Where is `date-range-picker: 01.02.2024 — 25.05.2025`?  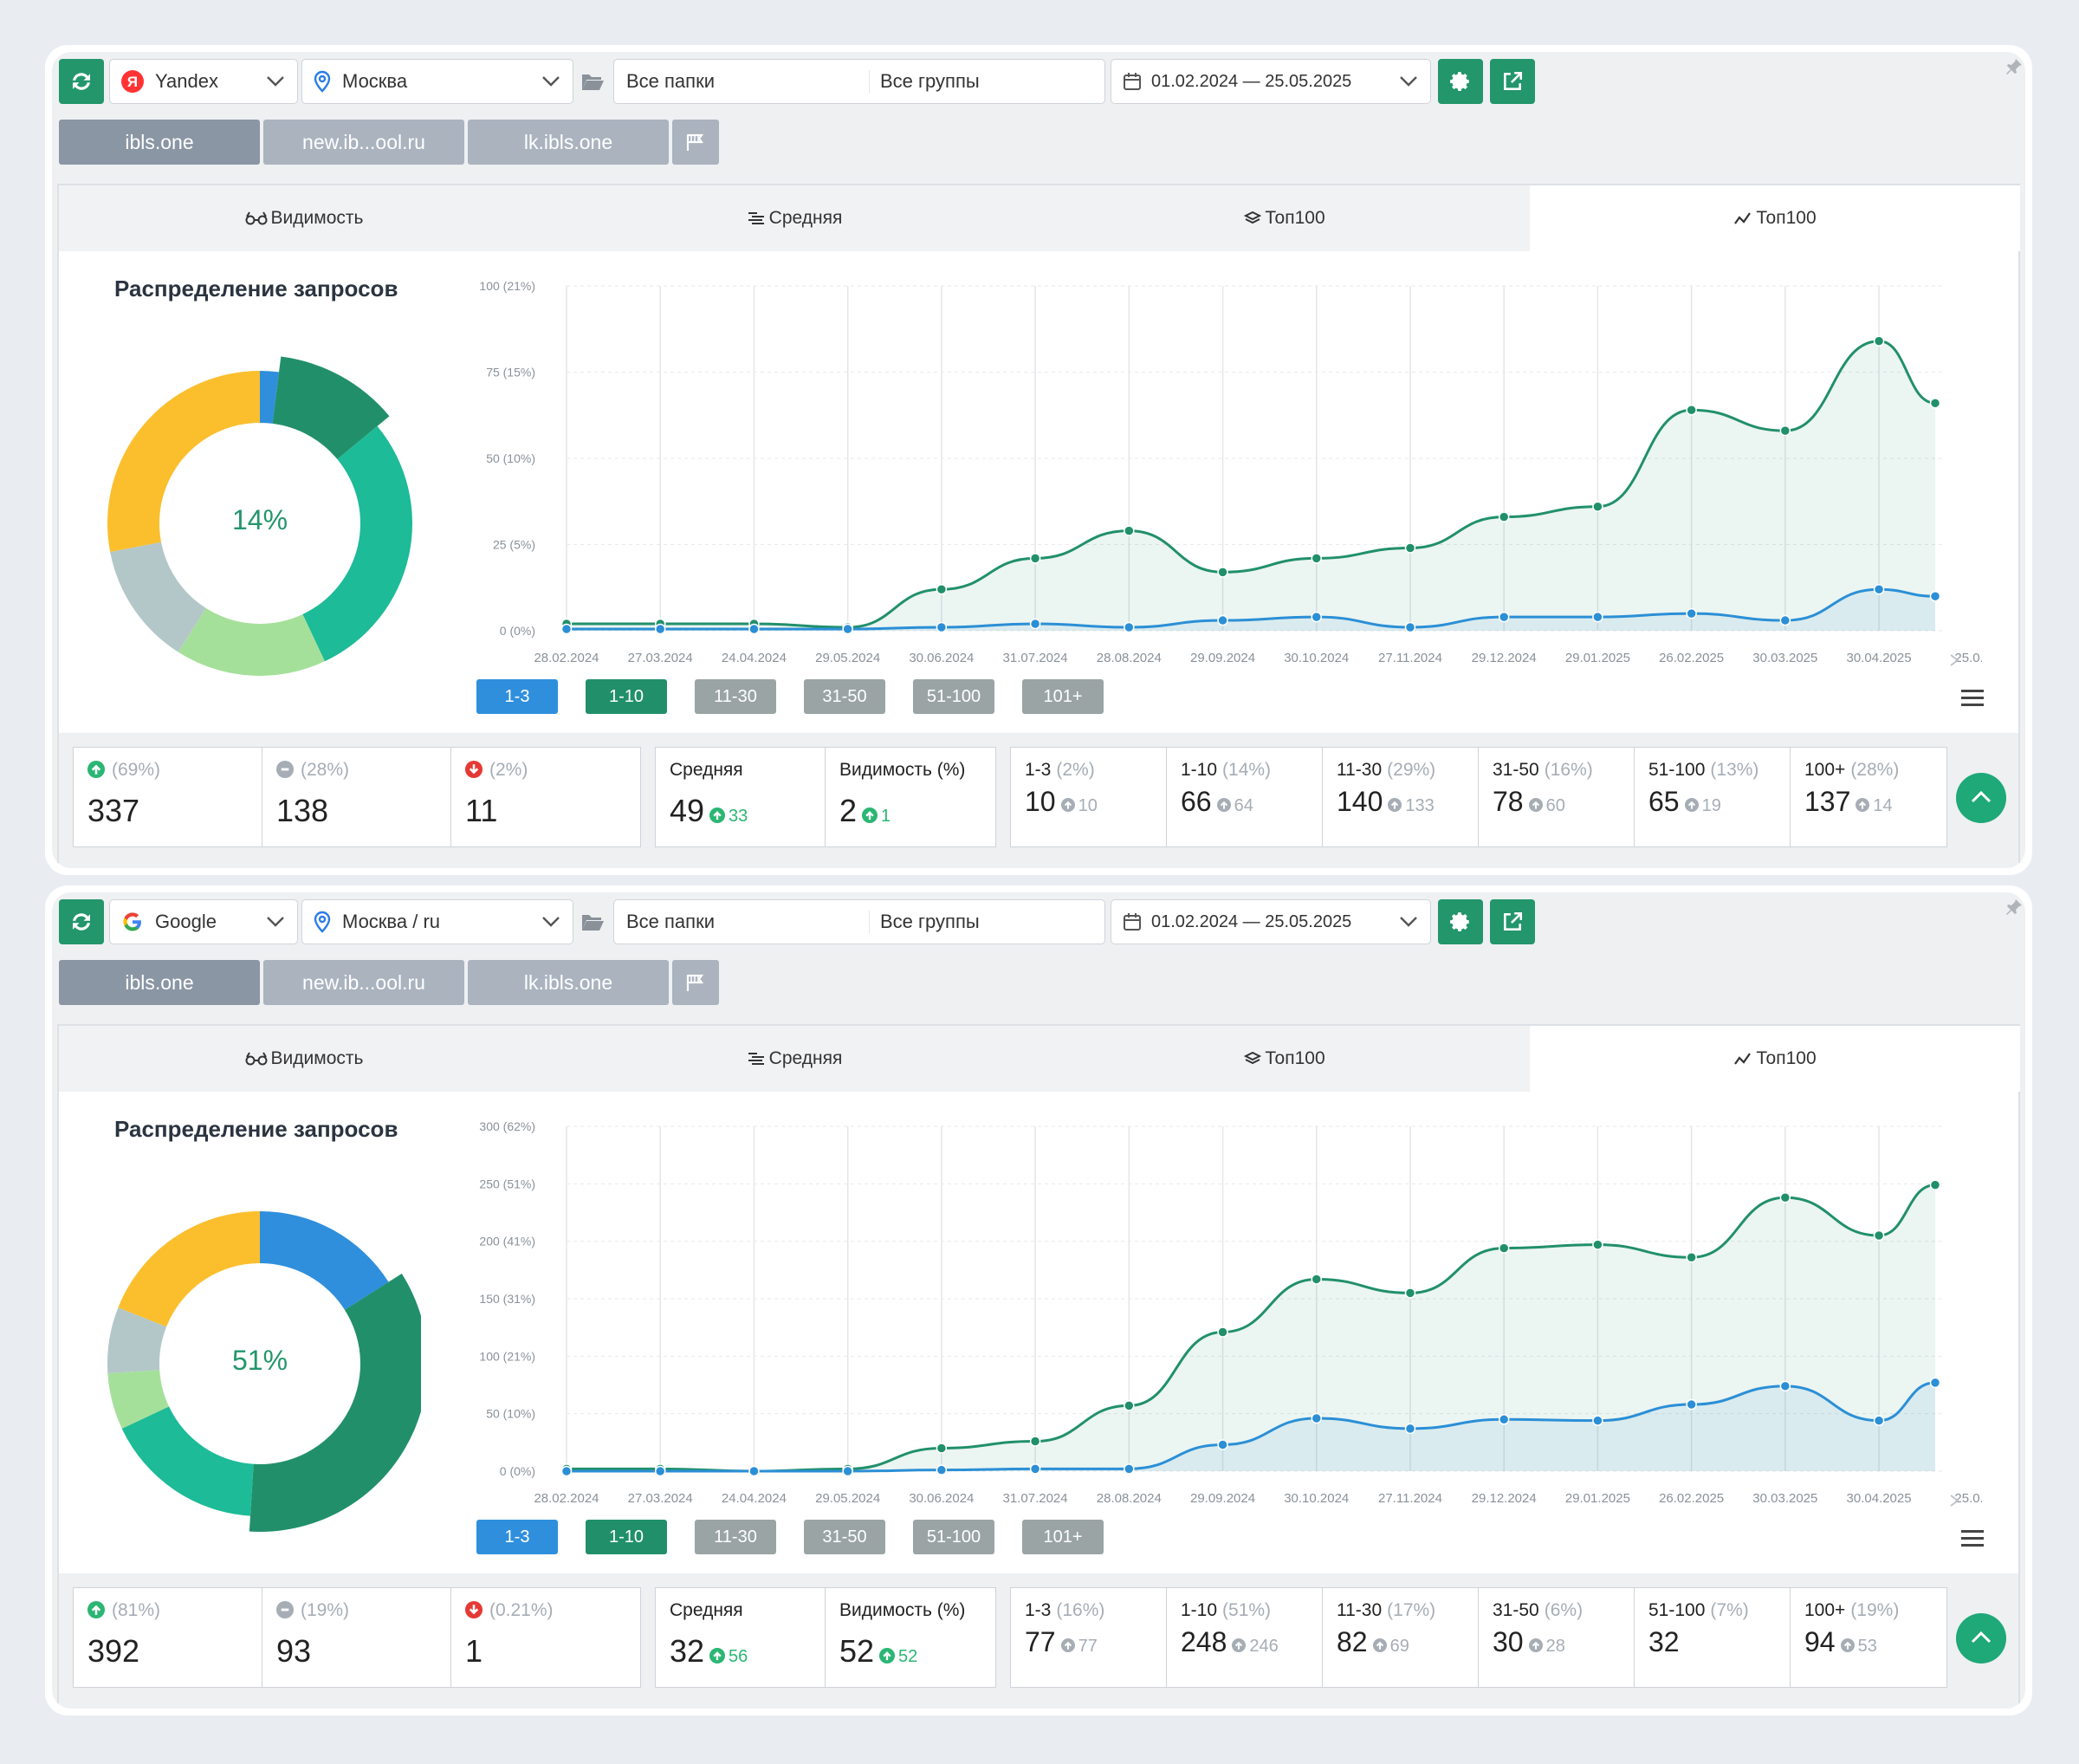 date-range-picker: 01.02.2024 — 25.05.2025 is located at coordinates (1271, 81).